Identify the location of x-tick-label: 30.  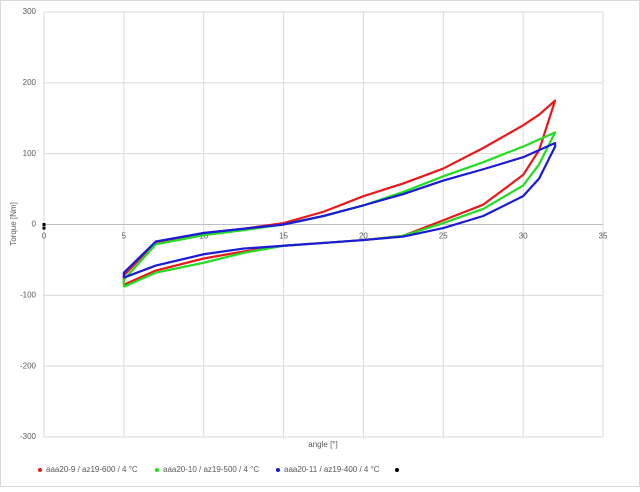
(523, 236).